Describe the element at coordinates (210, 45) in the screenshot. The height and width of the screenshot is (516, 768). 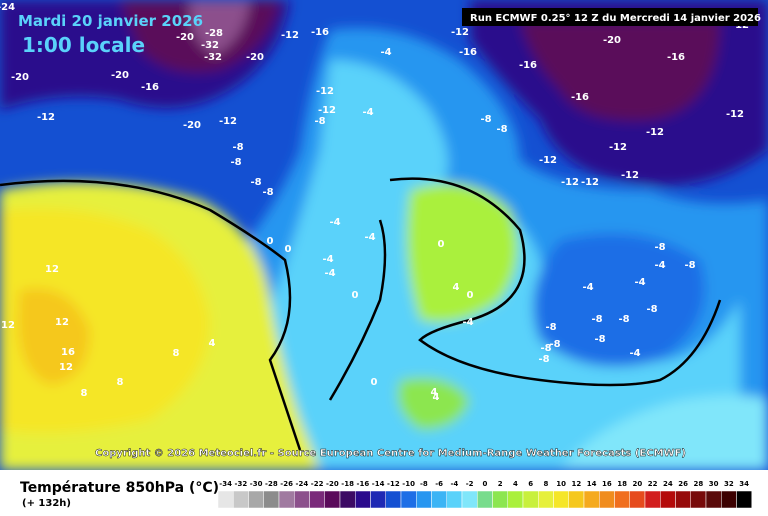
I see `contour-label: -32` at that location.